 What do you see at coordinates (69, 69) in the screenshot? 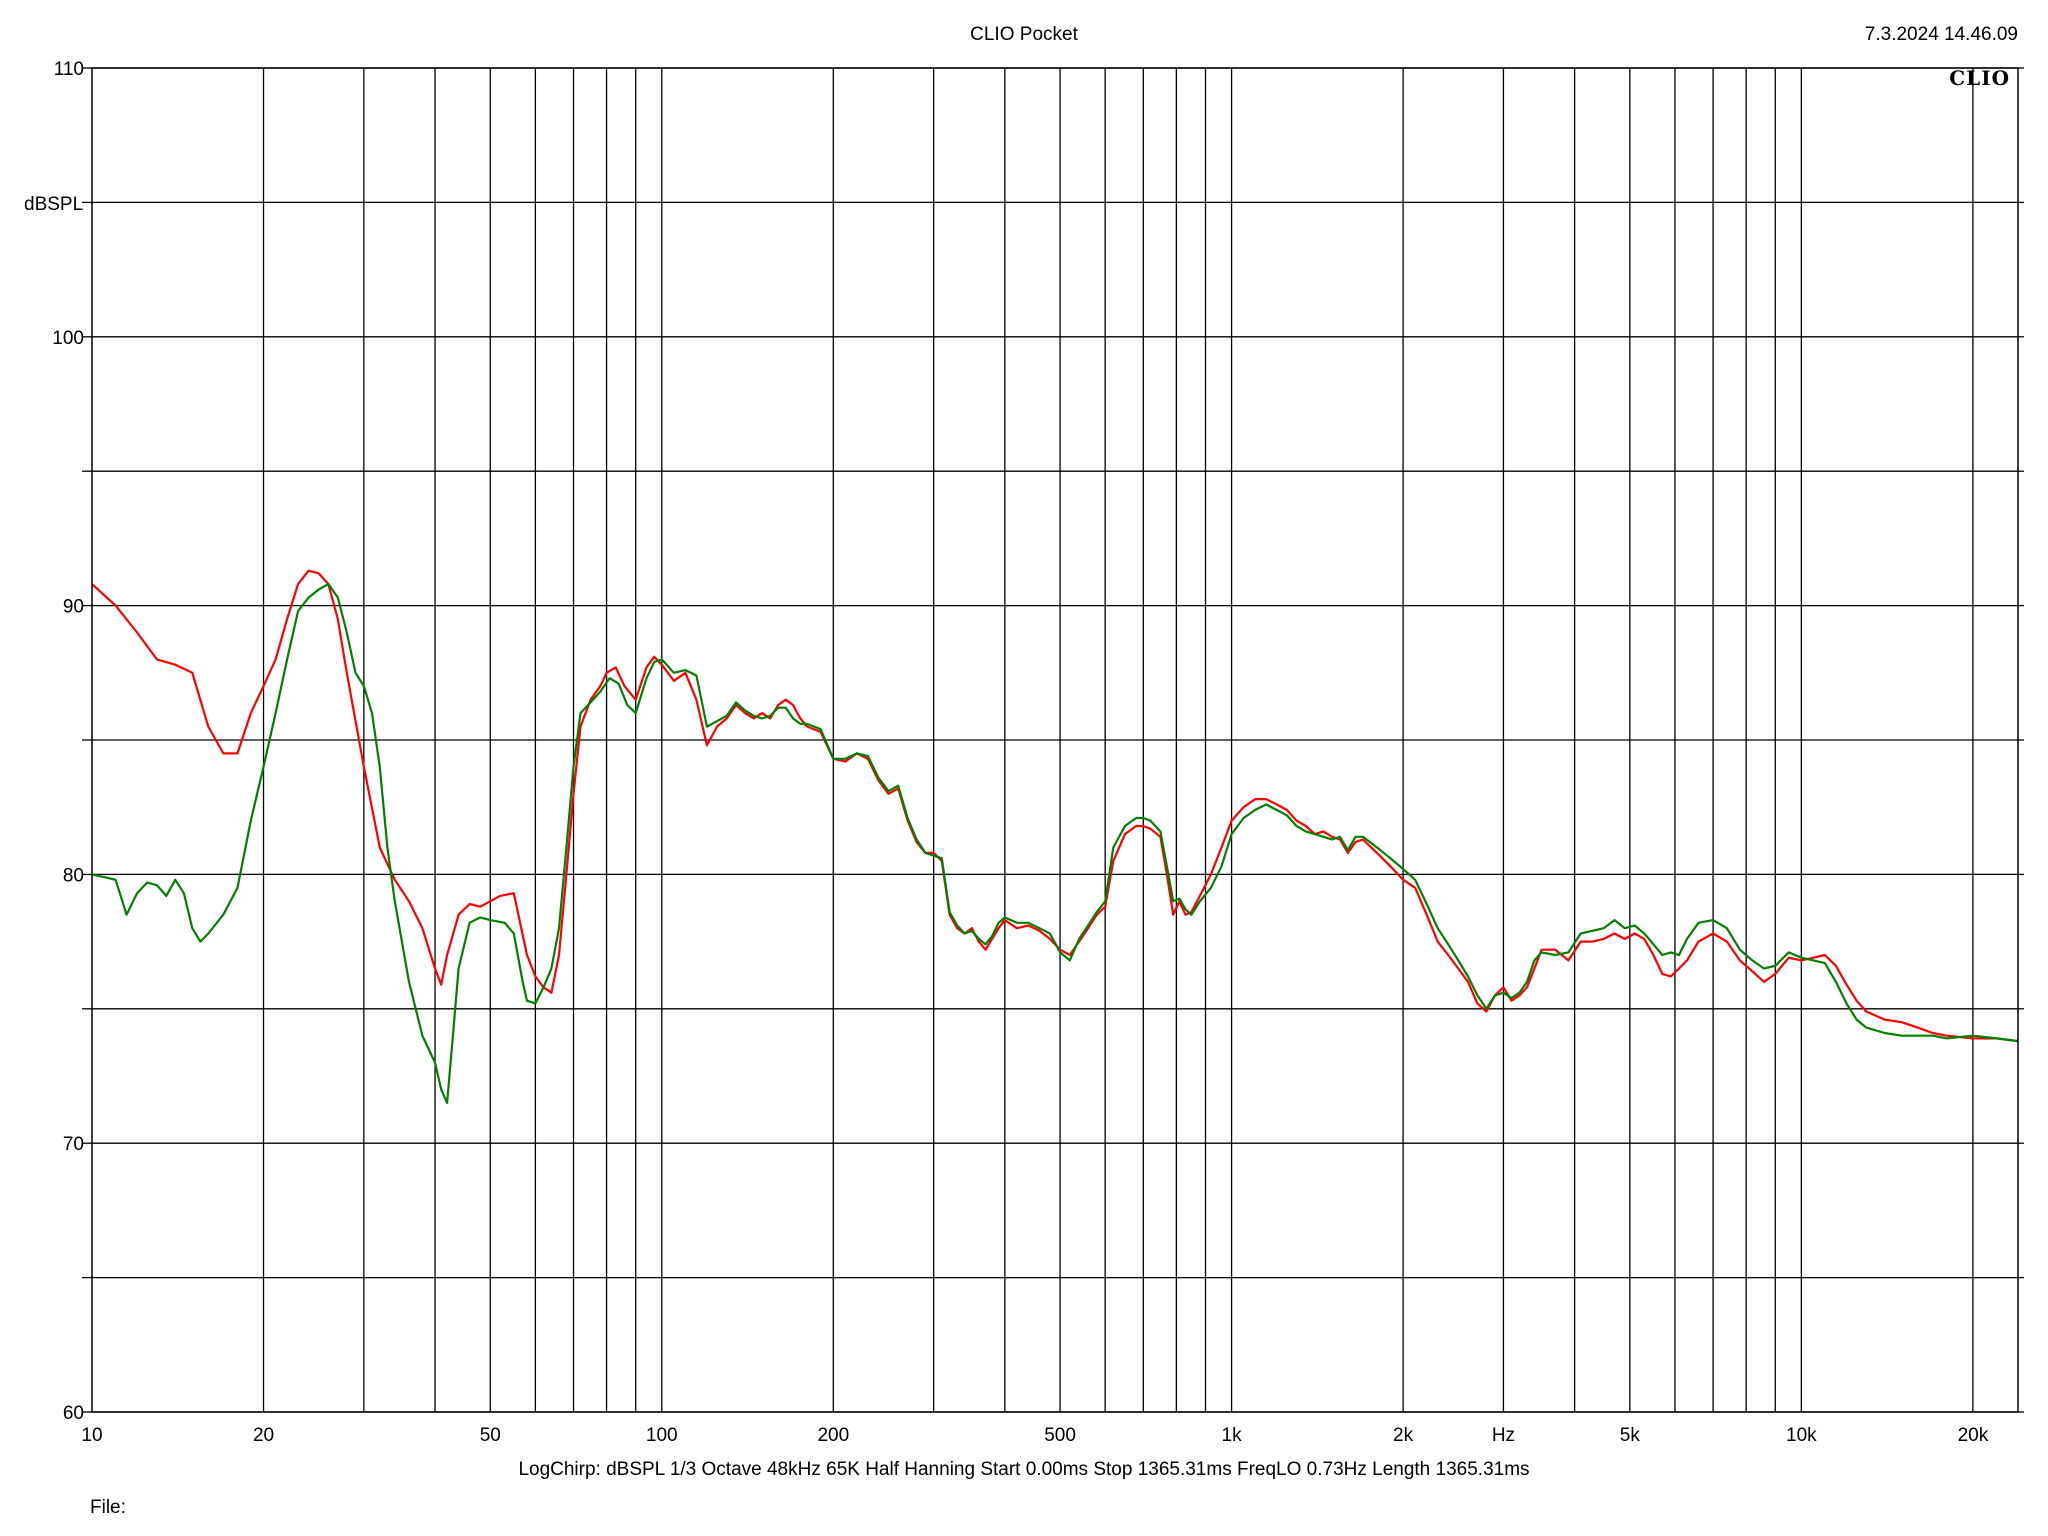
I see `y-tick-label: 110` at bounding box center [69, 69].